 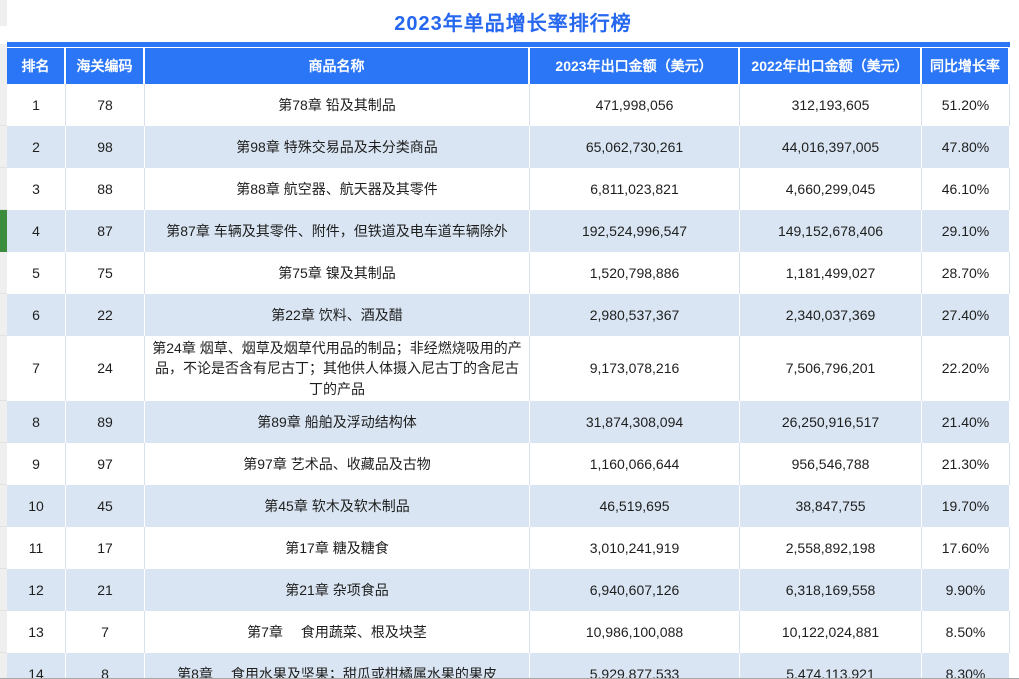 I want to click on code-cell: 98, so click(x=105, y=147).